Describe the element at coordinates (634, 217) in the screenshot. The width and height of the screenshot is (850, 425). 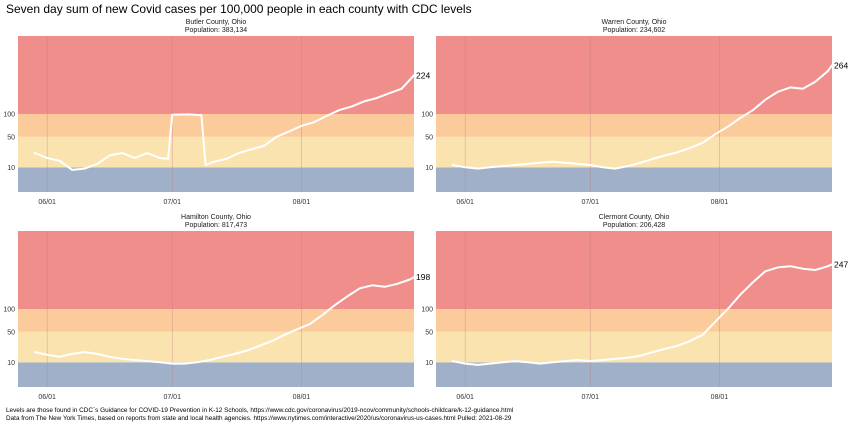
I see `panel-title: Clermont County, Ohio` at that location.